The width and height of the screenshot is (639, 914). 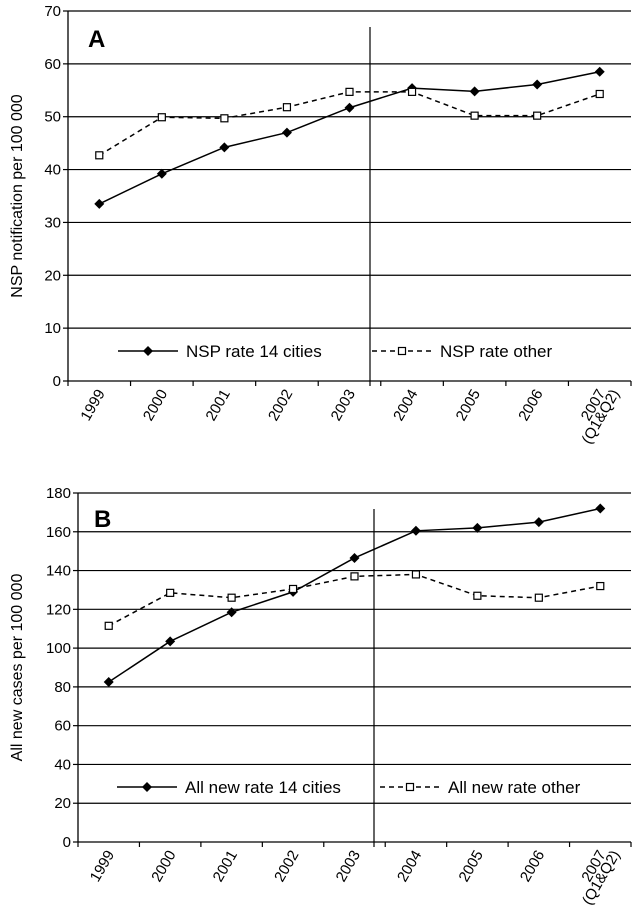 What do you see at coordinates (58, 532) in the screenshot?
I see `panel-b-y-tick-label: 160` at bounding box center [58, 532].